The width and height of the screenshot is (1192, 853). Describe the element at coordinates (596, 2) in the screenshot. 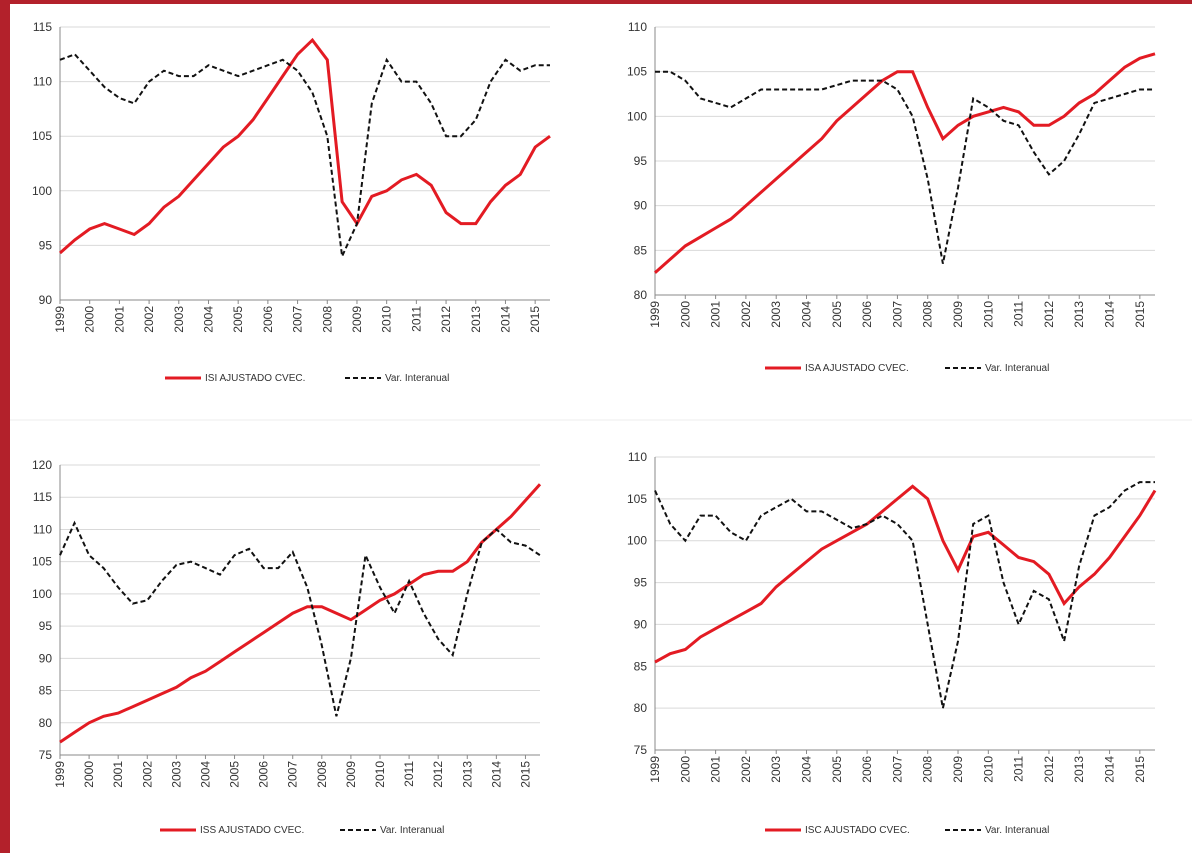

I see `top-border` at that location.